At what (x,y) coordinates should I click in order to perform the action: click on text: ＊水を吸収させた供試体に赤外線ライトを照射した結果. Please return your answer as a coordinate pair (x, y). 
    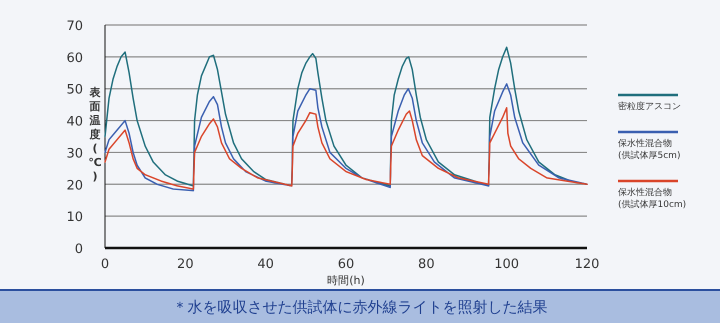
    Looking at the image, I should click on (360, 307).